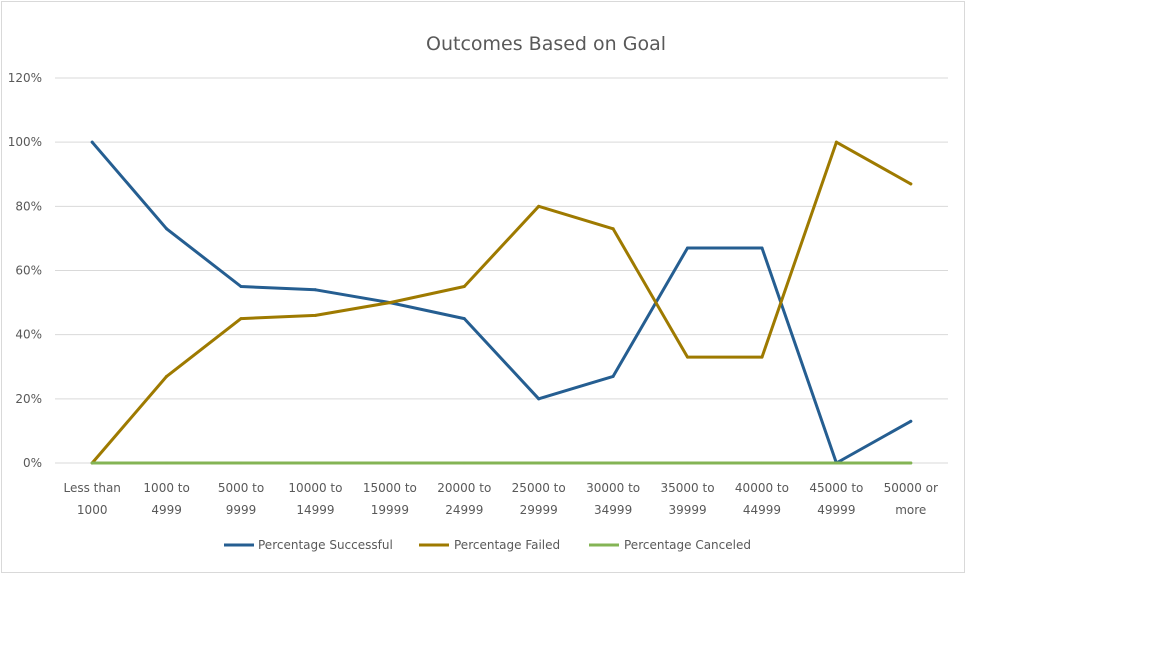 The image size is (1152, 648). I want to click on x-tick-label: 15000 to 19999, so click(390, 499).